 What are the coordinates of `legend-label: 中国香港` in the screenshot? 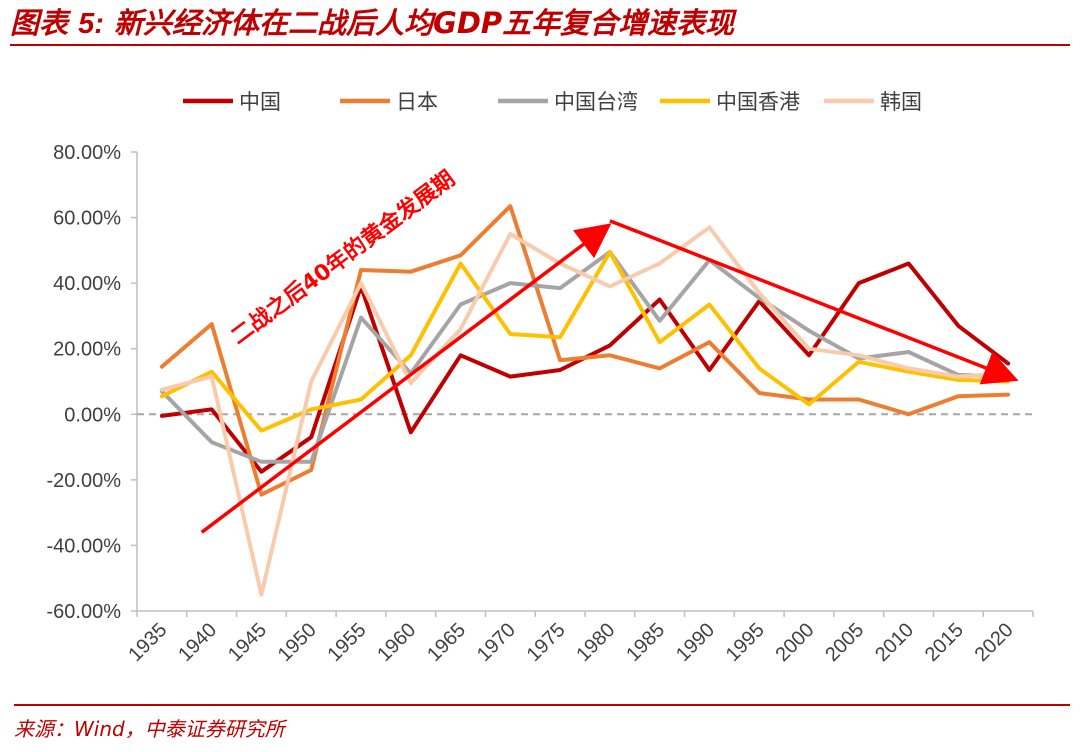 It's located at (758, 102).